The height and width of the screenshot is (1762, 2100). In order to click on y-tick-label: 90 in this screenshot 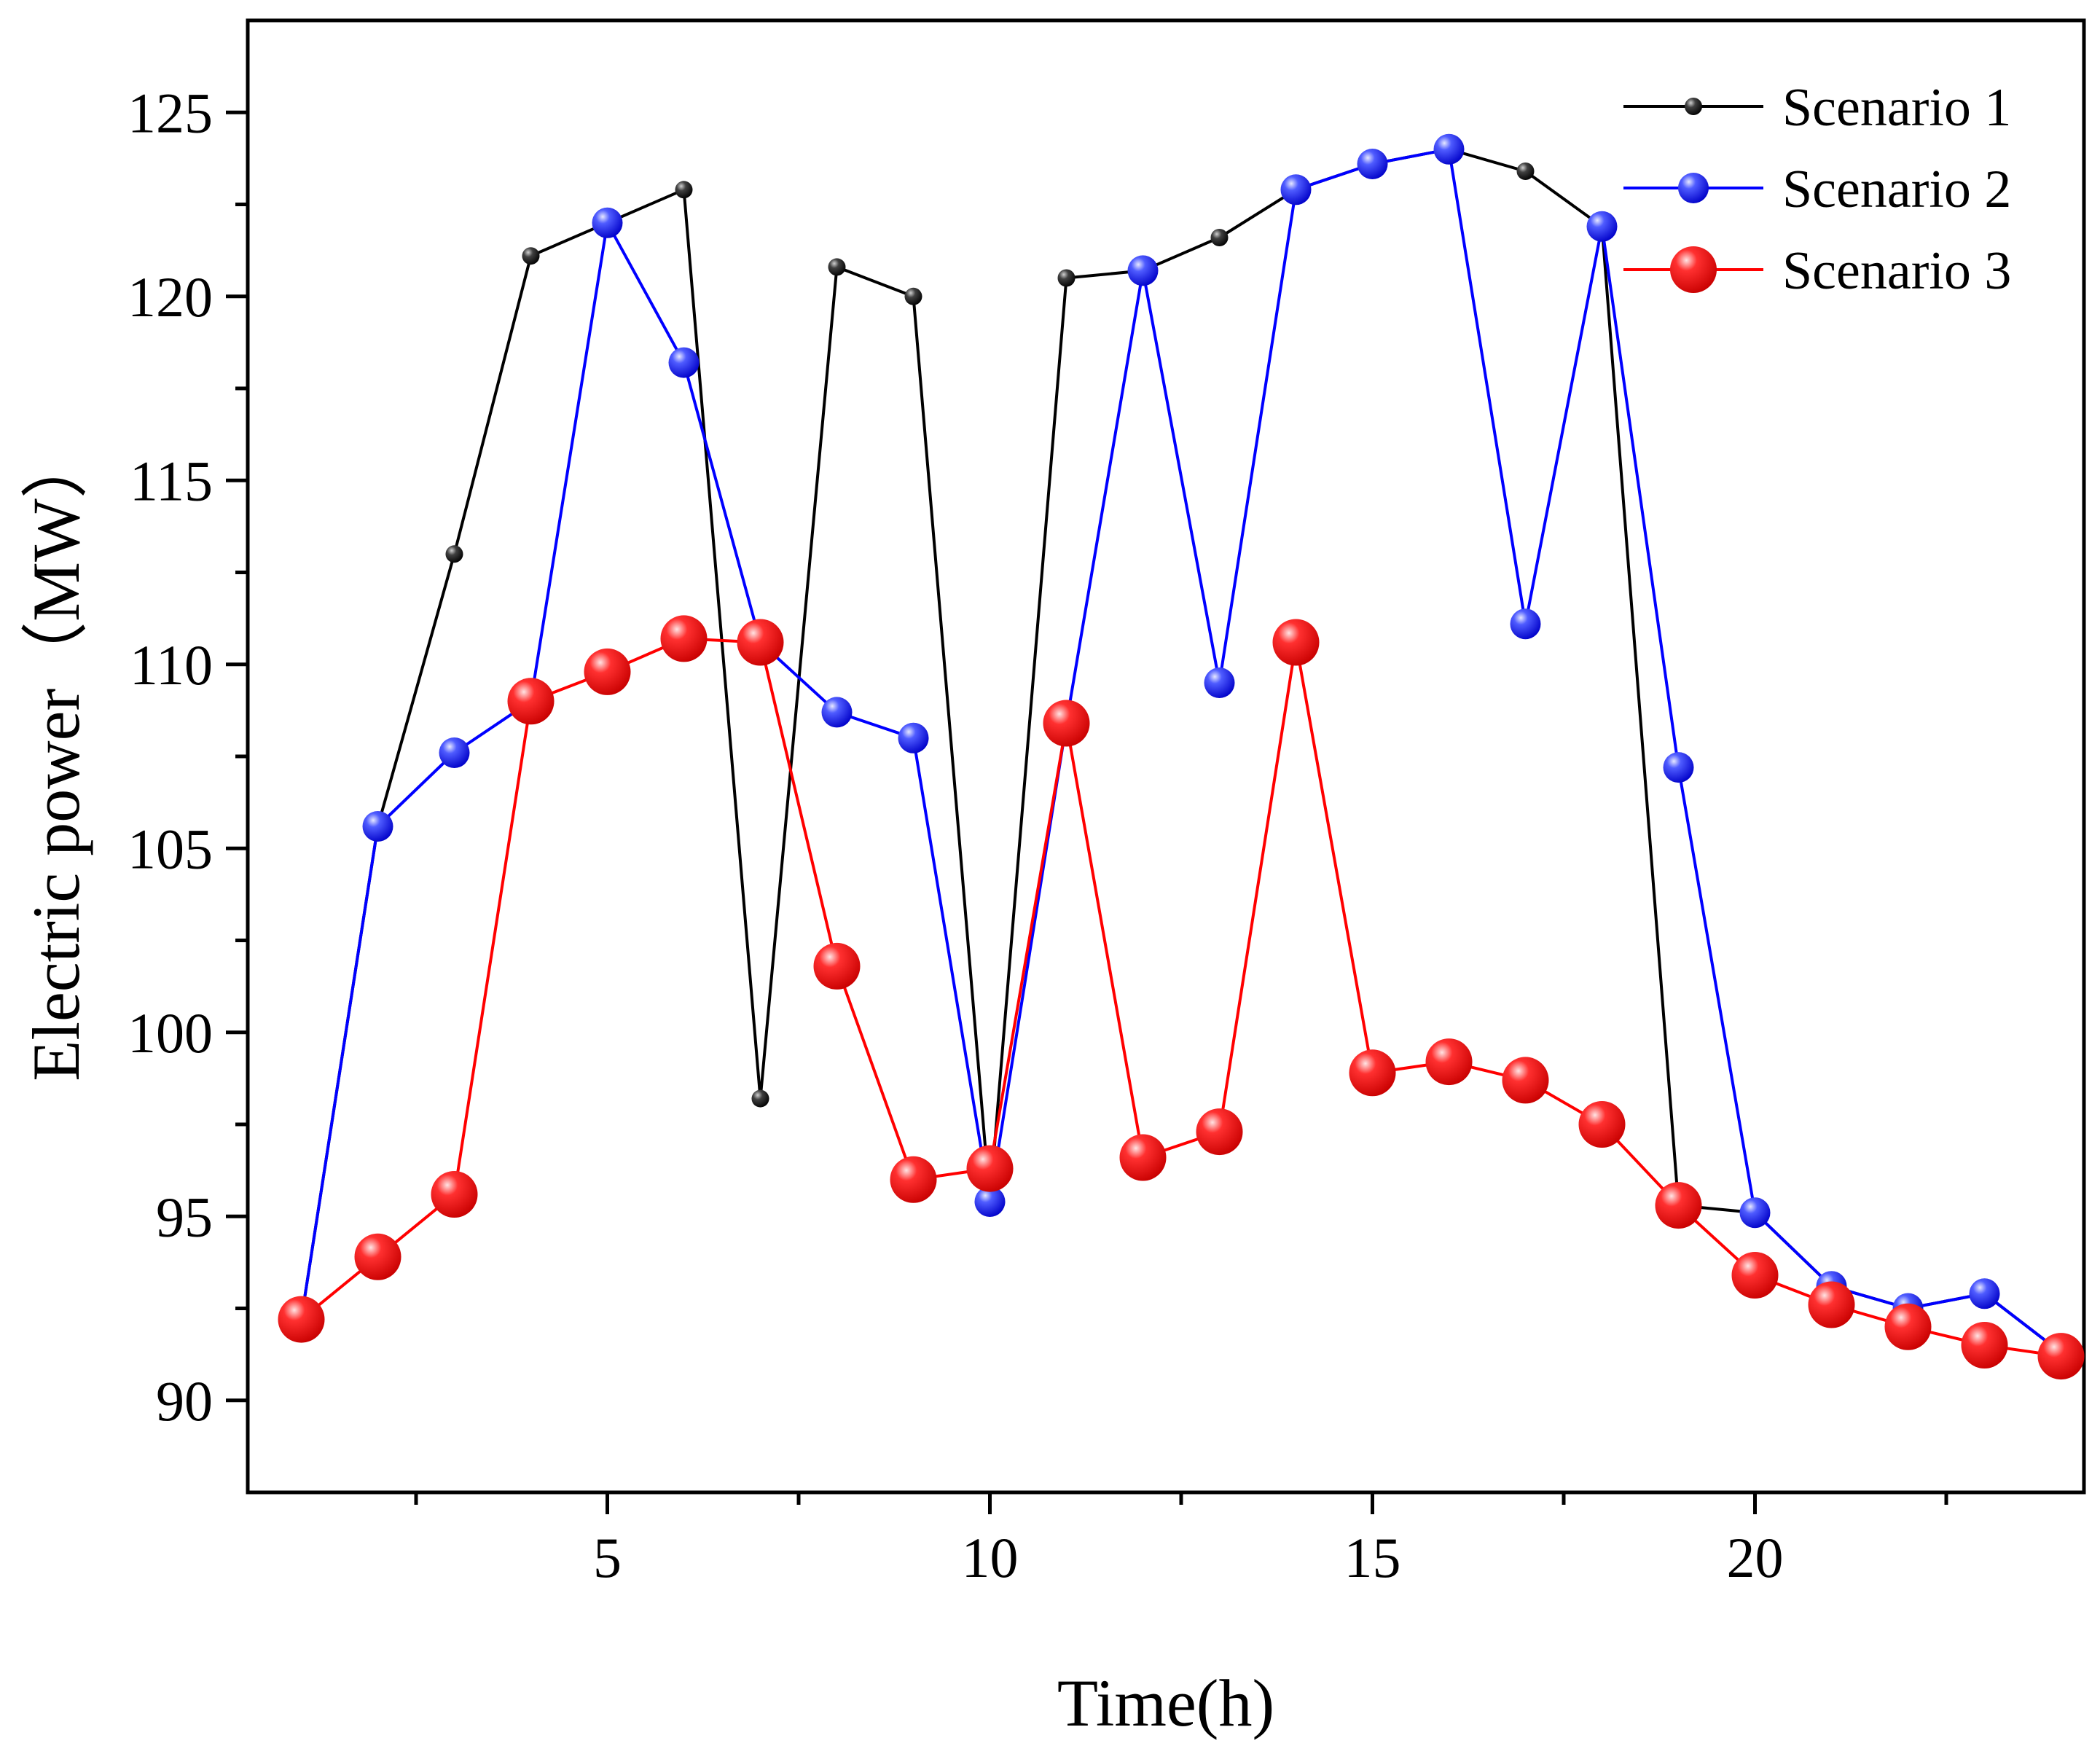, I will do `click(185, 1401)`.